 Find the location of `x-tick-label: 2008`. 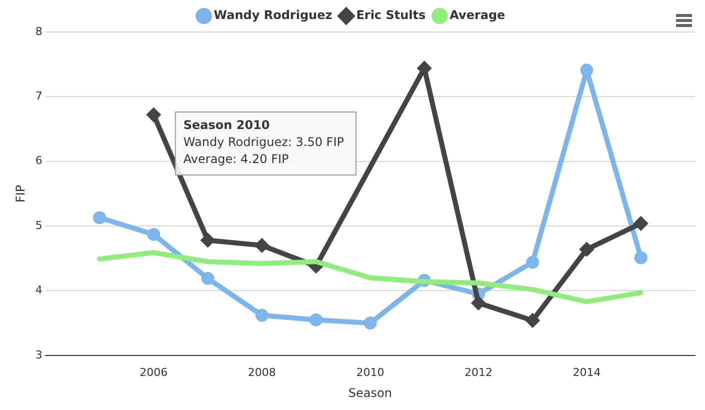

x-tick-label: 2008 is located at coordinates (262, 372).